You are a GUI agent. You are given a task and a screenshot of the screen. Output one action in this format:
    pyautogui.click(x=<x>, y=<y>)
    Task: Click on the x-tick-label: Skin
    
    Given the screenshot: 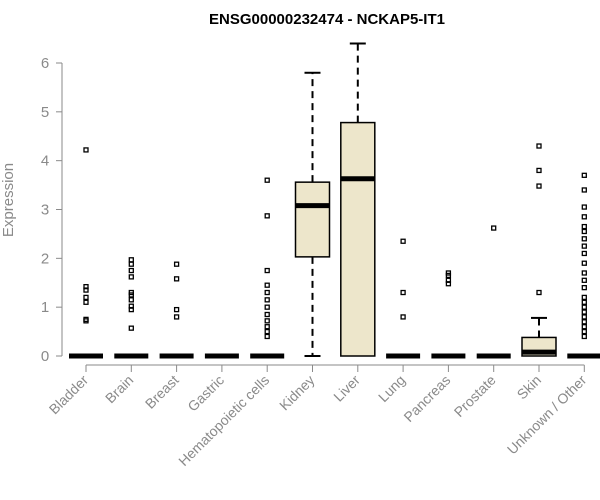 What is the action you would take?
    pyautogui.click(x=529, y=387)
    